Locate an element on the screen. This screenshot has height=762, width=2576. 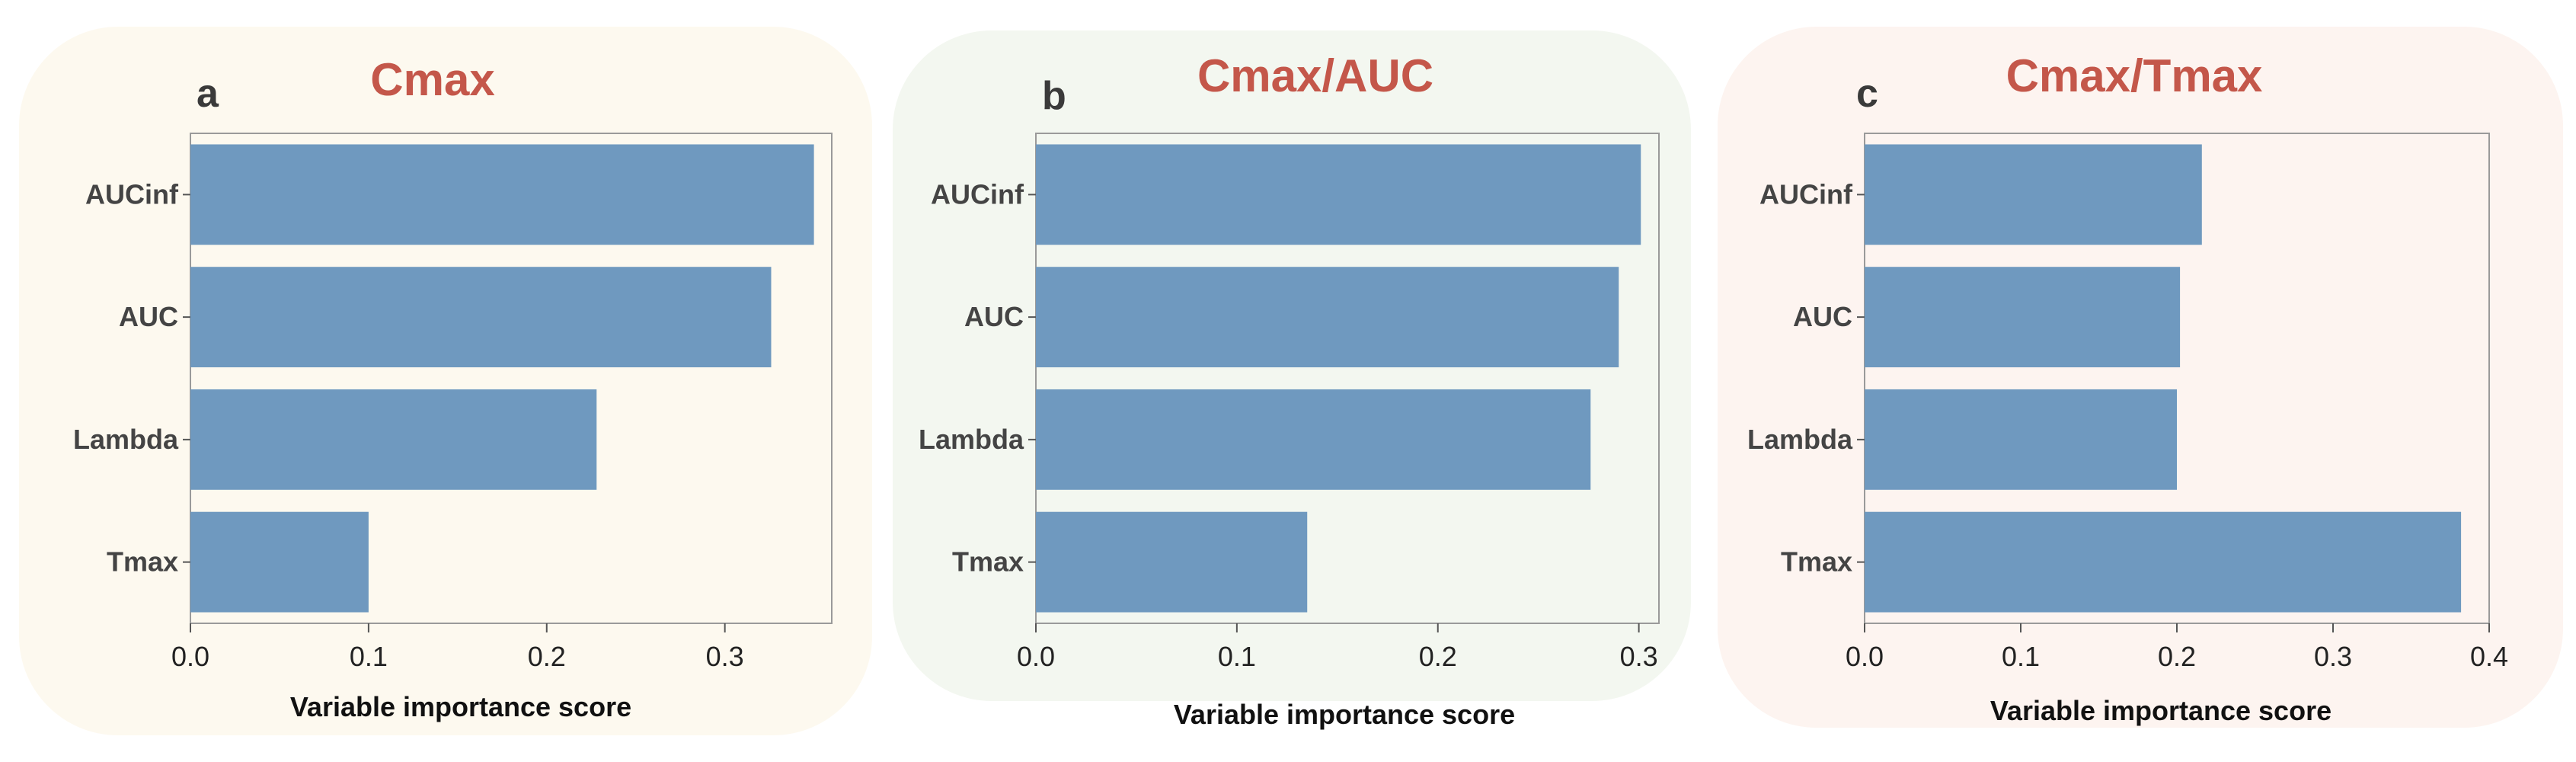
panel-b-category-label: AUC is located at coordinates (994, 317).